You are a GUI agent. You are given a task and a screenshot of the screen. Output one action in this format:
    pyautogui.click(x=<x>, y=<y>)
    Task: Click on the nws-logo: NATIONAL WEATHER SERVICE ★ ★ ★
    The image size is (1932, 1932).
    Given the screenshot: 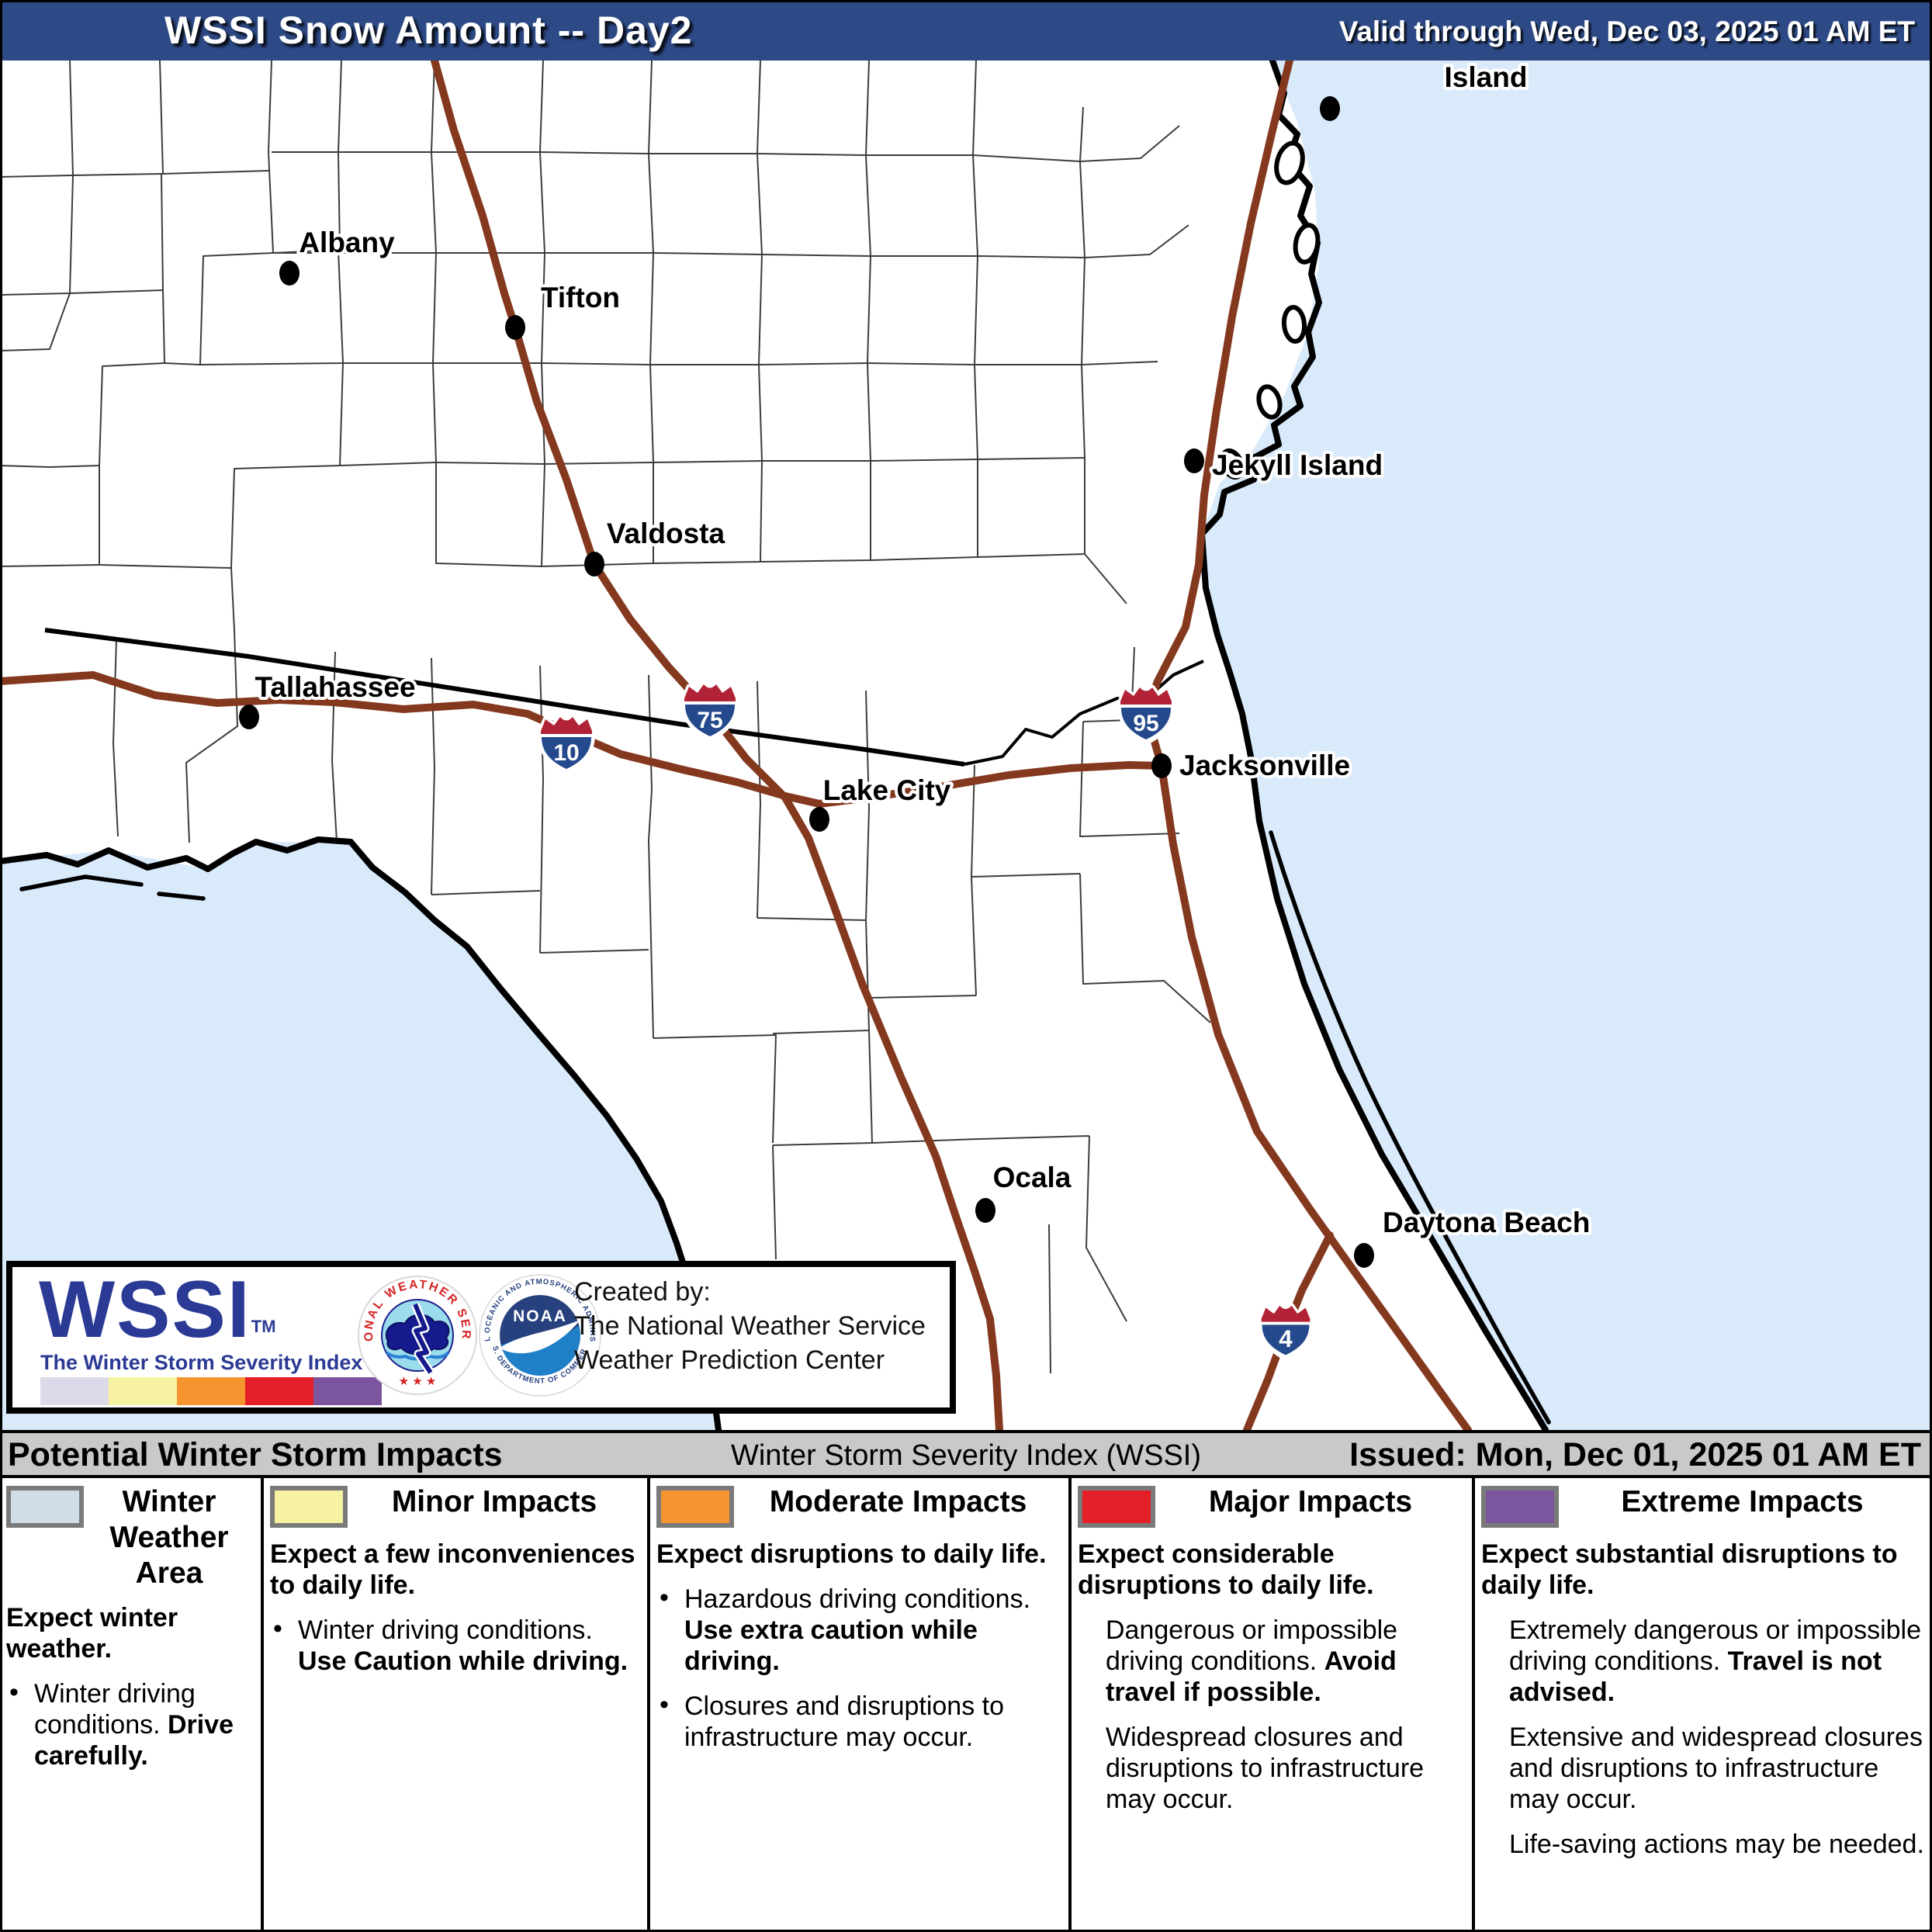 What is the action you would take?
    pyautogui.click(x=417, y=1335)
    